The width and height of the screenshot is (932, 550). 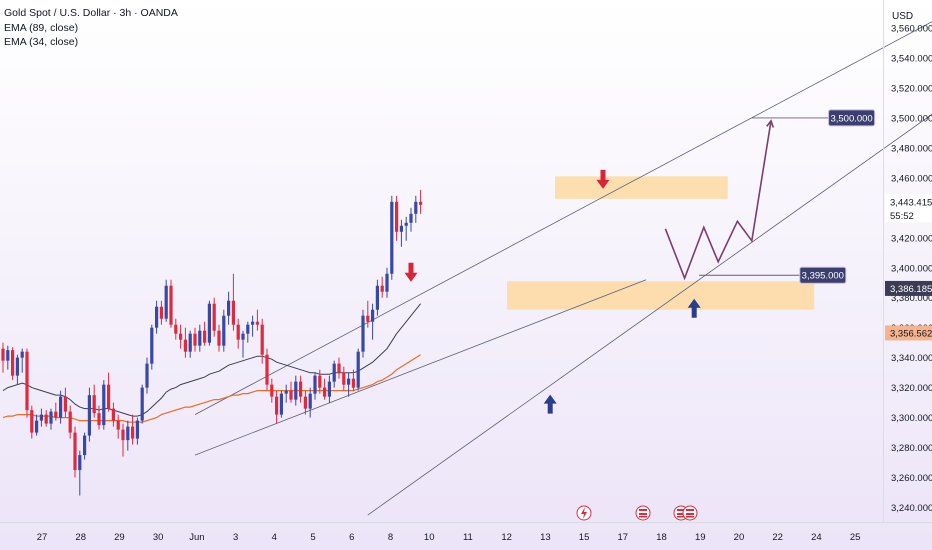 I want to click on time-tick: 4, so click(x=274, y=537).